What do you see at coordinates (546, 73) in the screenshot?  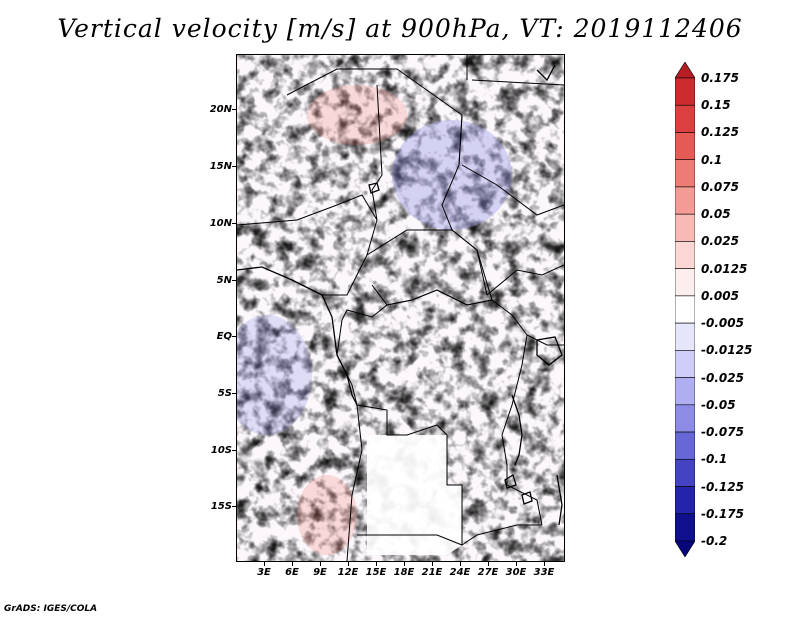 I see `coast-red-sea` at bounding box center [546, 73].